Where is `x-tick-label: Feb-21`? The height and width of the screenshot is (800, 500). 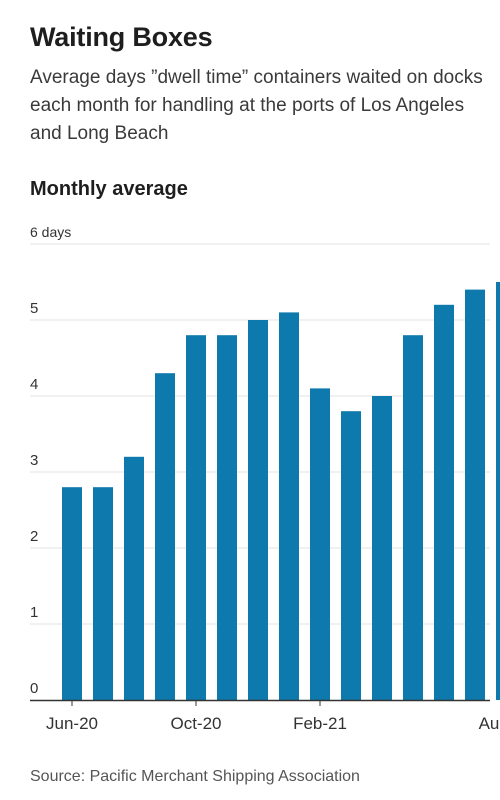 x-tick-label: Feb-21 is located at coordinates (320, 723).